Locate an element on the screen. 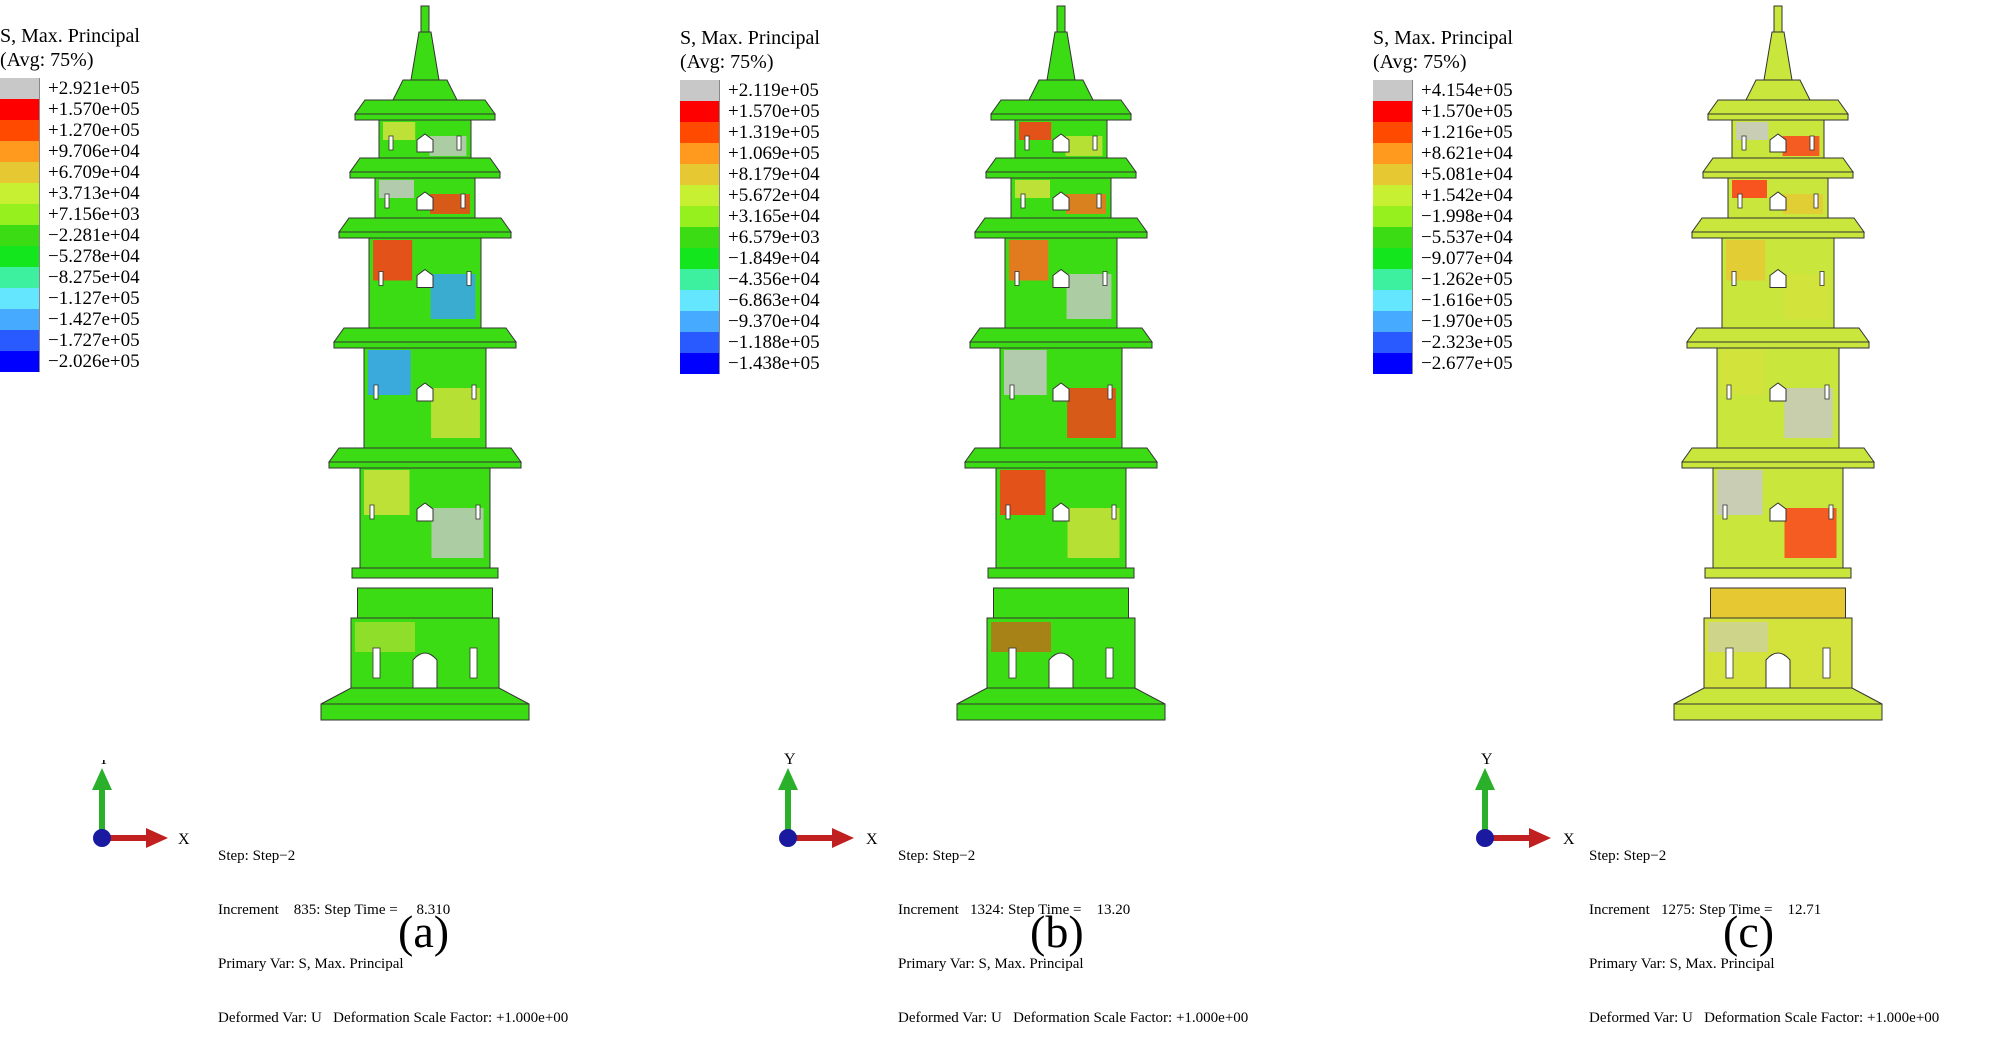  legend-entry: −9.077e+04 is located at coordinates (1443, 258).